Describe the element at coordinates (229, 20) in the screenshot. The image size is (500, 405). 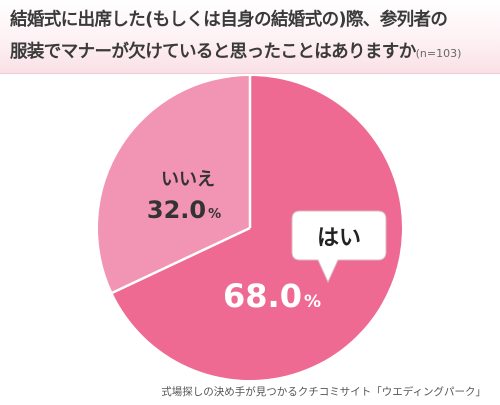
I see `chart-title-line-1: 結婚式に出席した(もしくは自身の結婚式の)際、参列者の` at that location.